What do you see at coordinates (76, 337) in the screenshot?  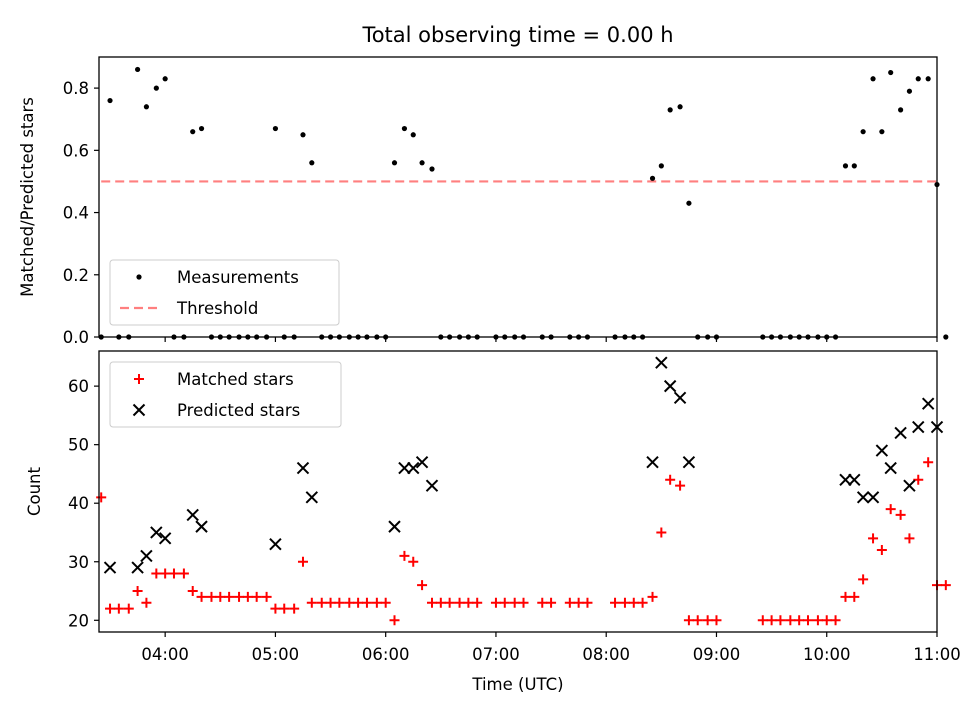 I see `y-tick-label: 0.0` at bounding box center [76, 337].